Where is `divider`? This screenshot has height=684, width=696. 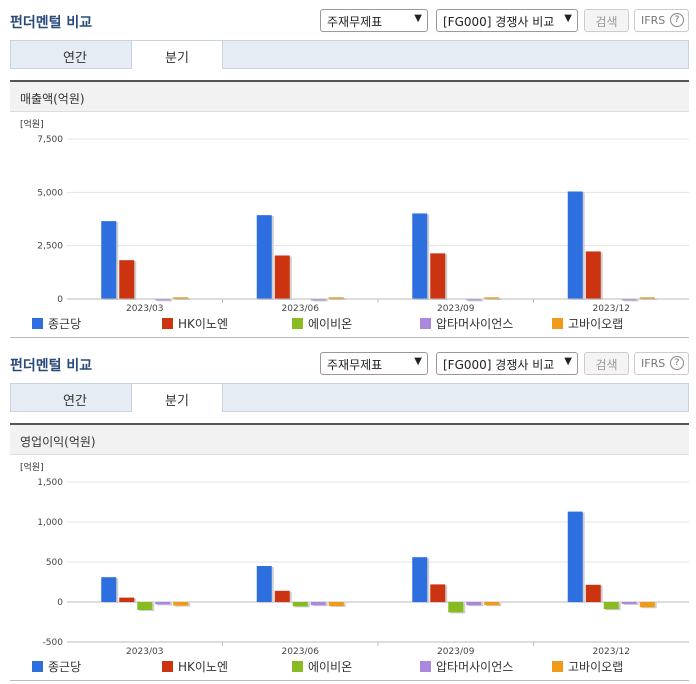
divider is located at coordinates (349, 681).